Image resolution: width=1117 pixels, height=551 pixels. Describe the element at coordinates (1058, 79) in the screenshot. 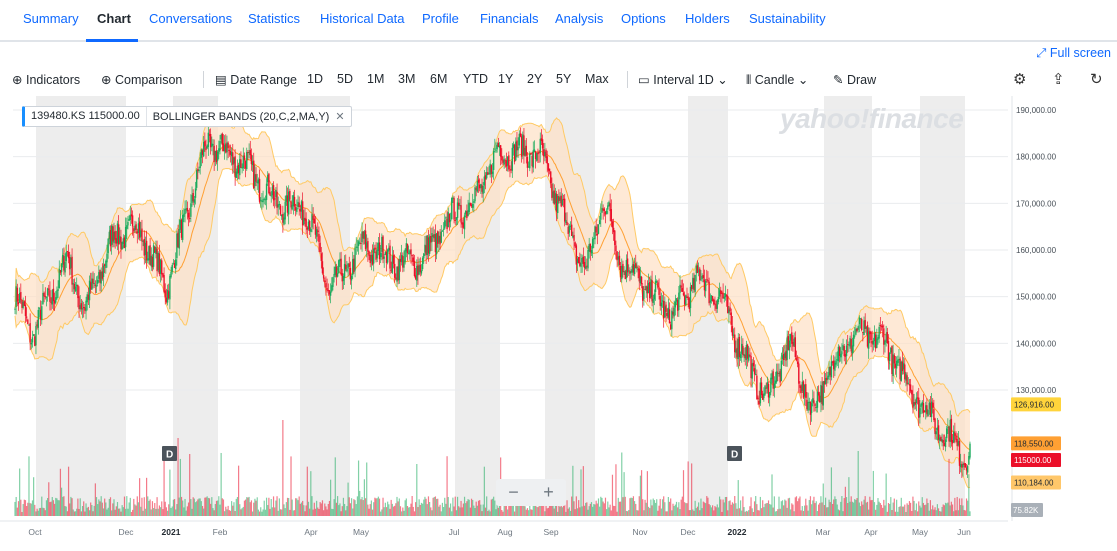

I see `share-icon: ⇪` at that location.